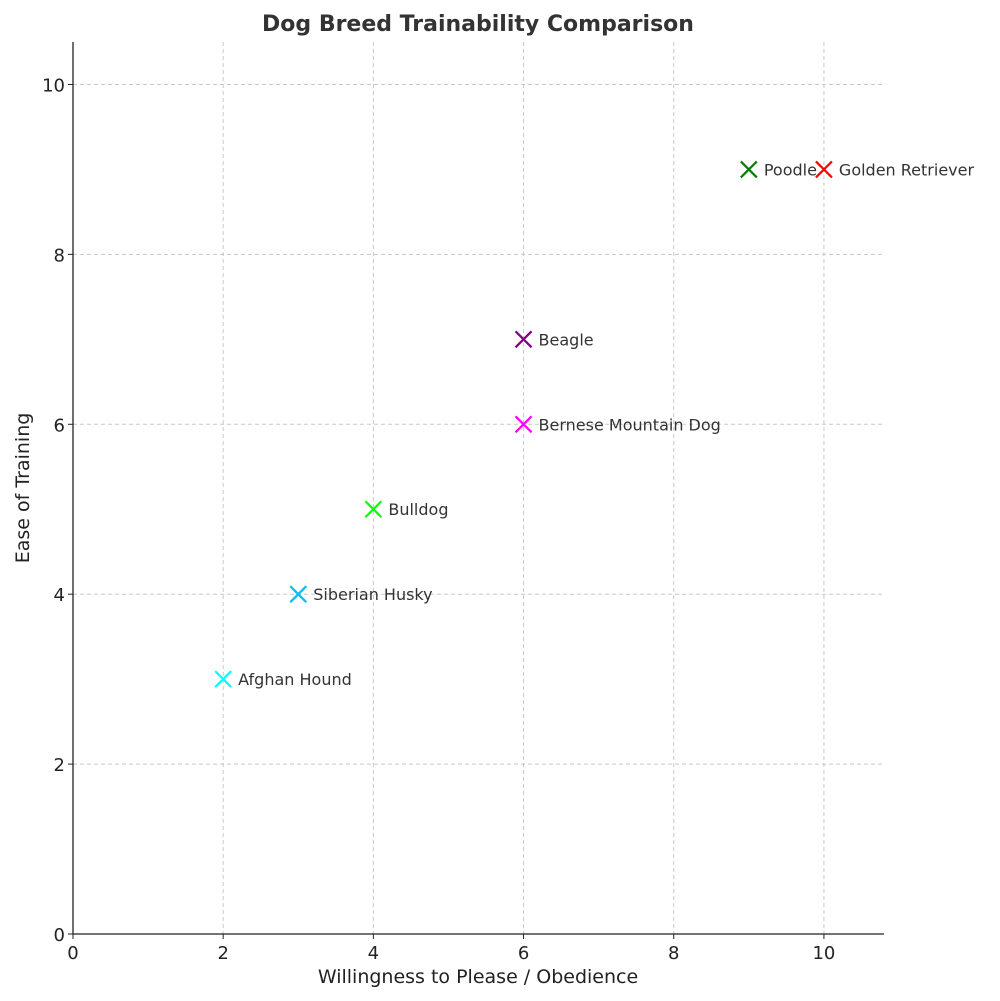 The height and width of the screenshot is (1001, 1000). Describe the element at coordinates (59, 425) in the screenshot. I see `y-tick-label: 6` at that location.